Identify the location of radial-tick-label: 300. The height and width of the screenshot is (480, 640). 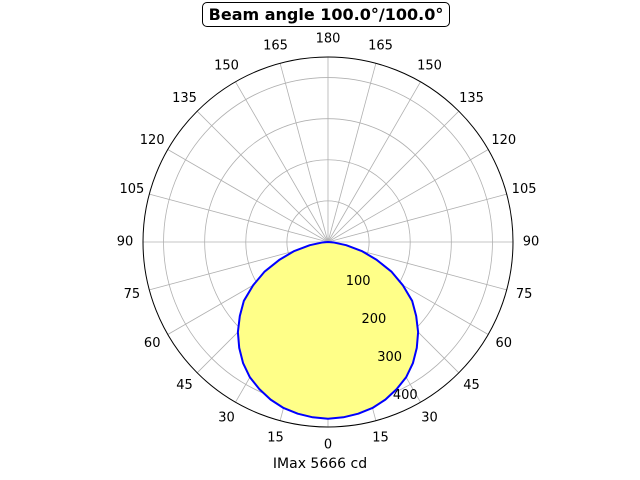
(389, 357).